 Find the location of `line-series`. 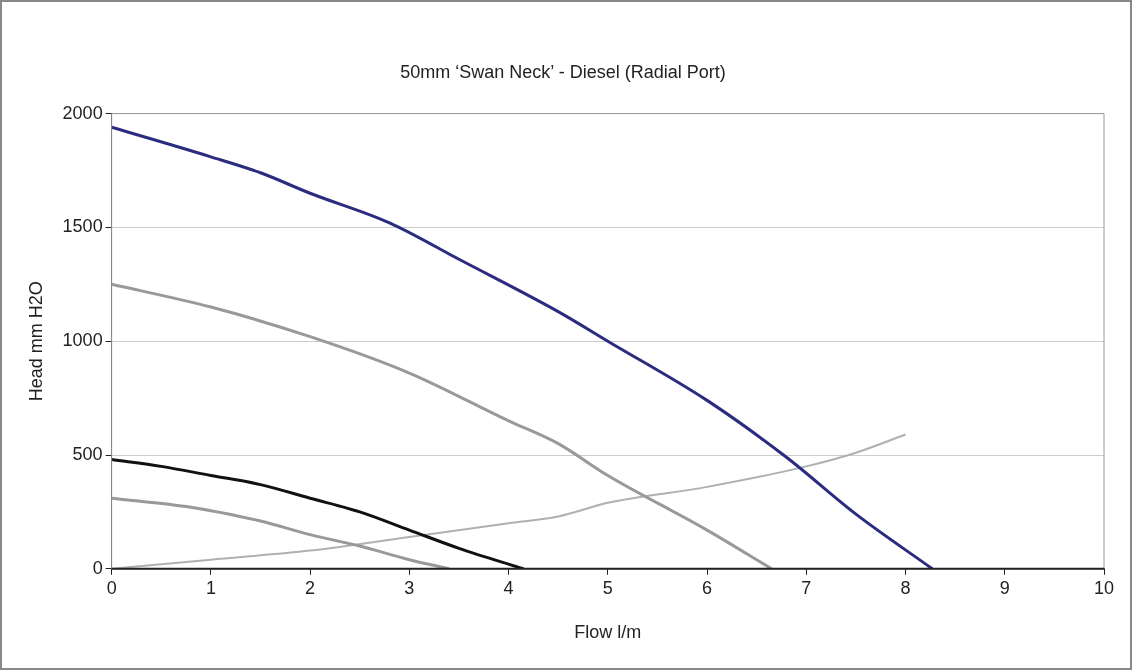

line-series is located at coordinates (318, 513).